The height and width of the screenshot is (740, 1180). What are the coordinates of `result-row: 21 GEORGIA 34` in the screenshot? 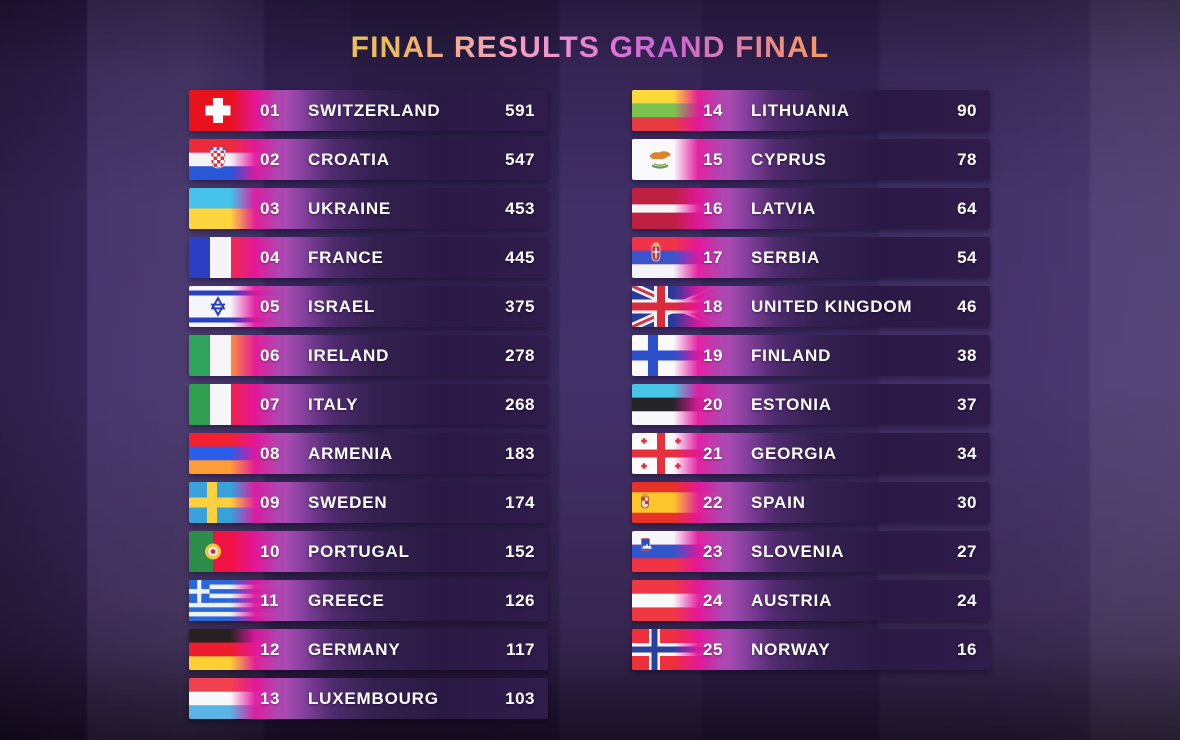 It's located at (811, 453).